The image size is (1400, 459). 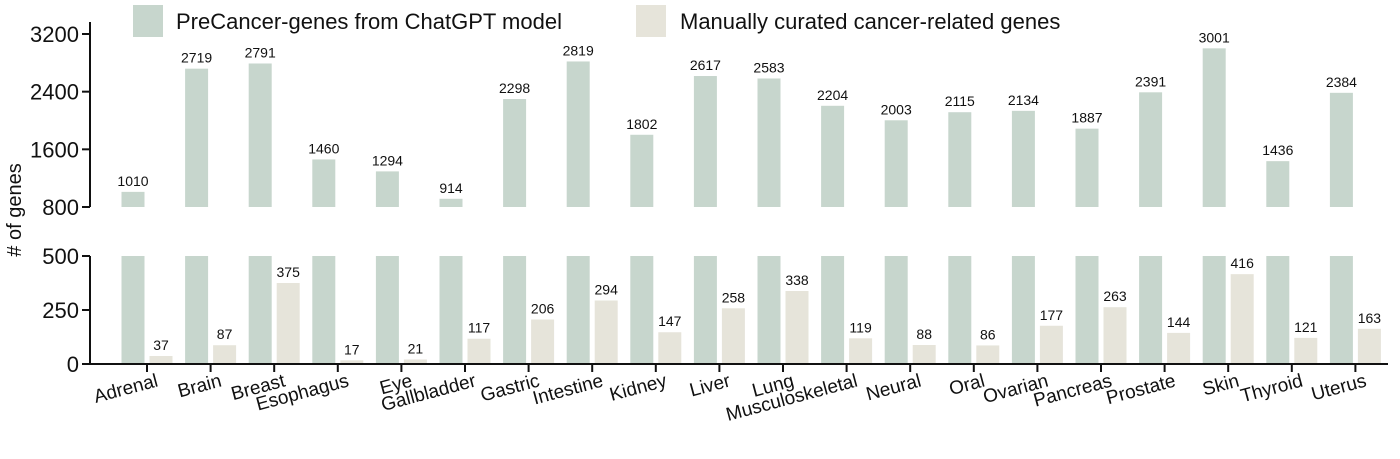 What do you see at coordinates (705, 141) in the screenshot?
I see `bar-precancer-upper-liver` at bounding box center [705, 141].